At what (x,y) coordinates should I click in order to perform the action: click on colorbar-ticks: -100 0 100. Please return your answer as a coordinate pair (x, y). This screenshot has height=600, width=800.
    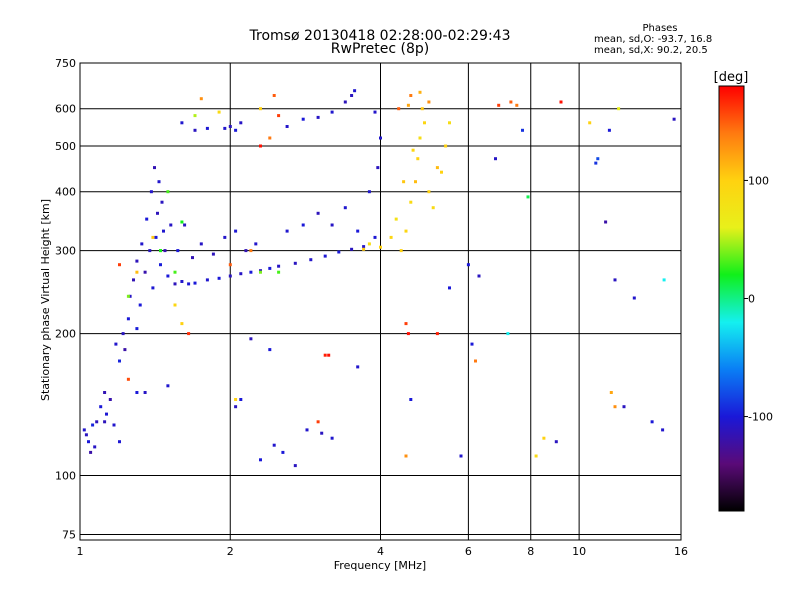
    Looking at the image, I should click on (758, 299).